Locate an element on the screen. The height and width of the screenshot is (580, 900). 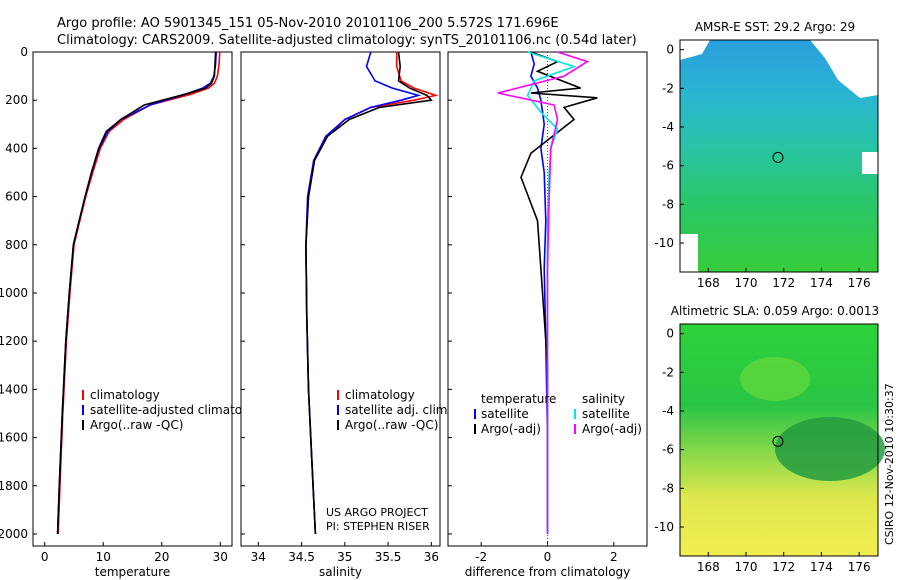
y-tick-label: 600 is located at coordinates (16, 197).